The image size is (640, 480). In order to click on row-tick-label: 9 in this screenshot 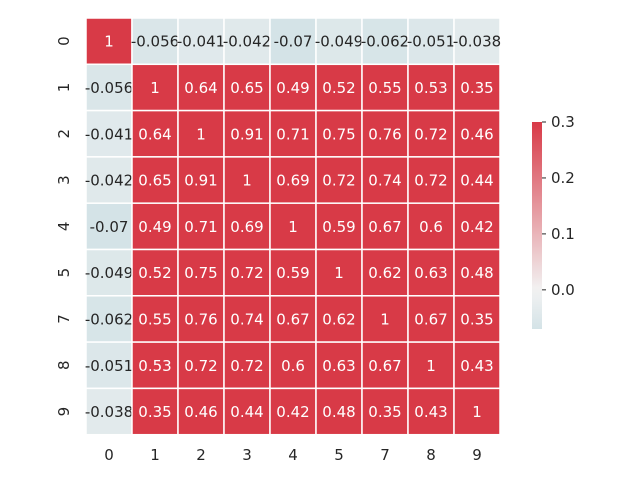, I will do `click(64, 412)`.